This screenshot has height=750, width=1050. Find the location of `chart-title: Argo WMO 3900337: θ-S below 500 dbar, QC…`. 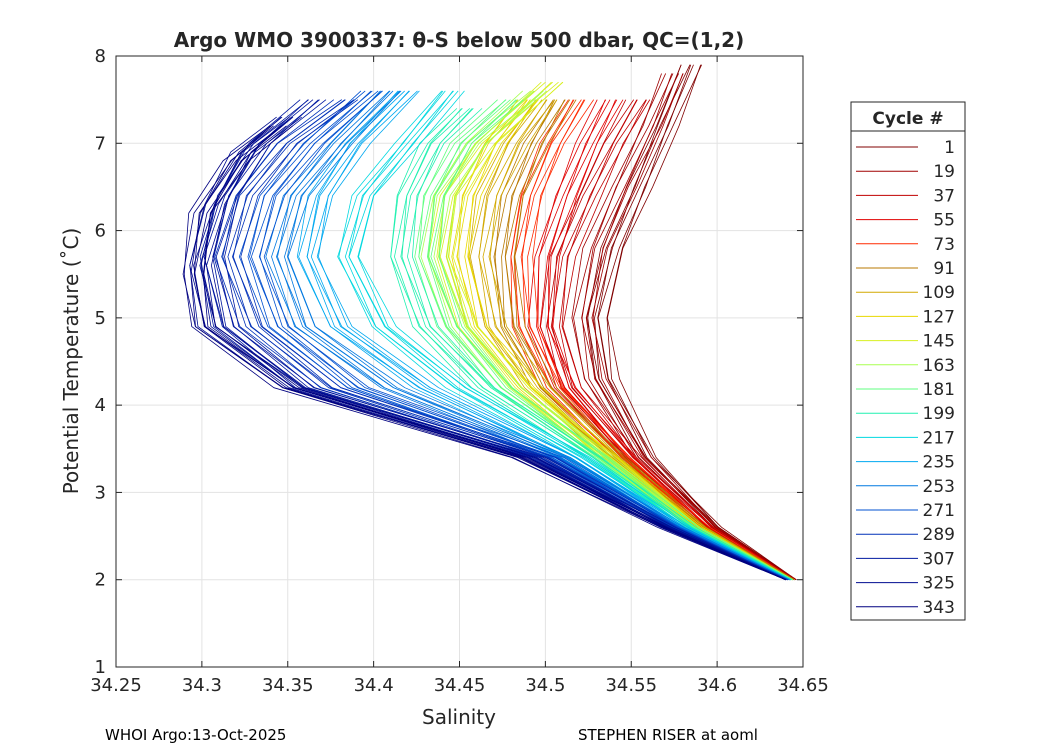

chart-title: Argo WMO 3900337: θ-S below 500 dbar, QC… is located at coordinates (459, 40).